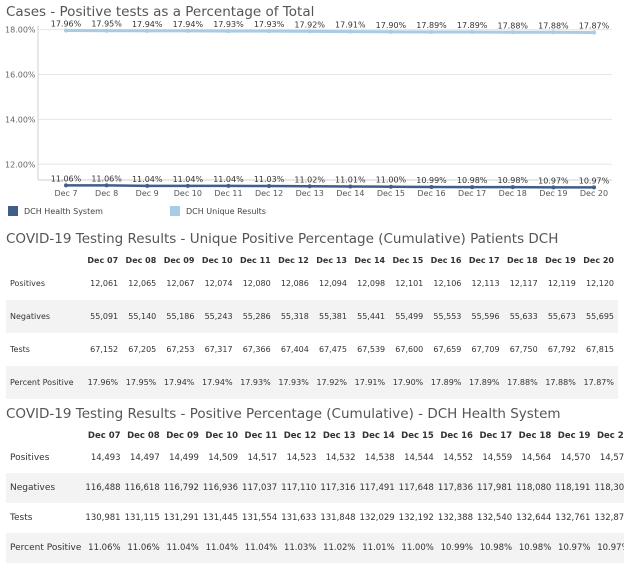  I want to click on data-label: 17.87%, so click(594, 25).